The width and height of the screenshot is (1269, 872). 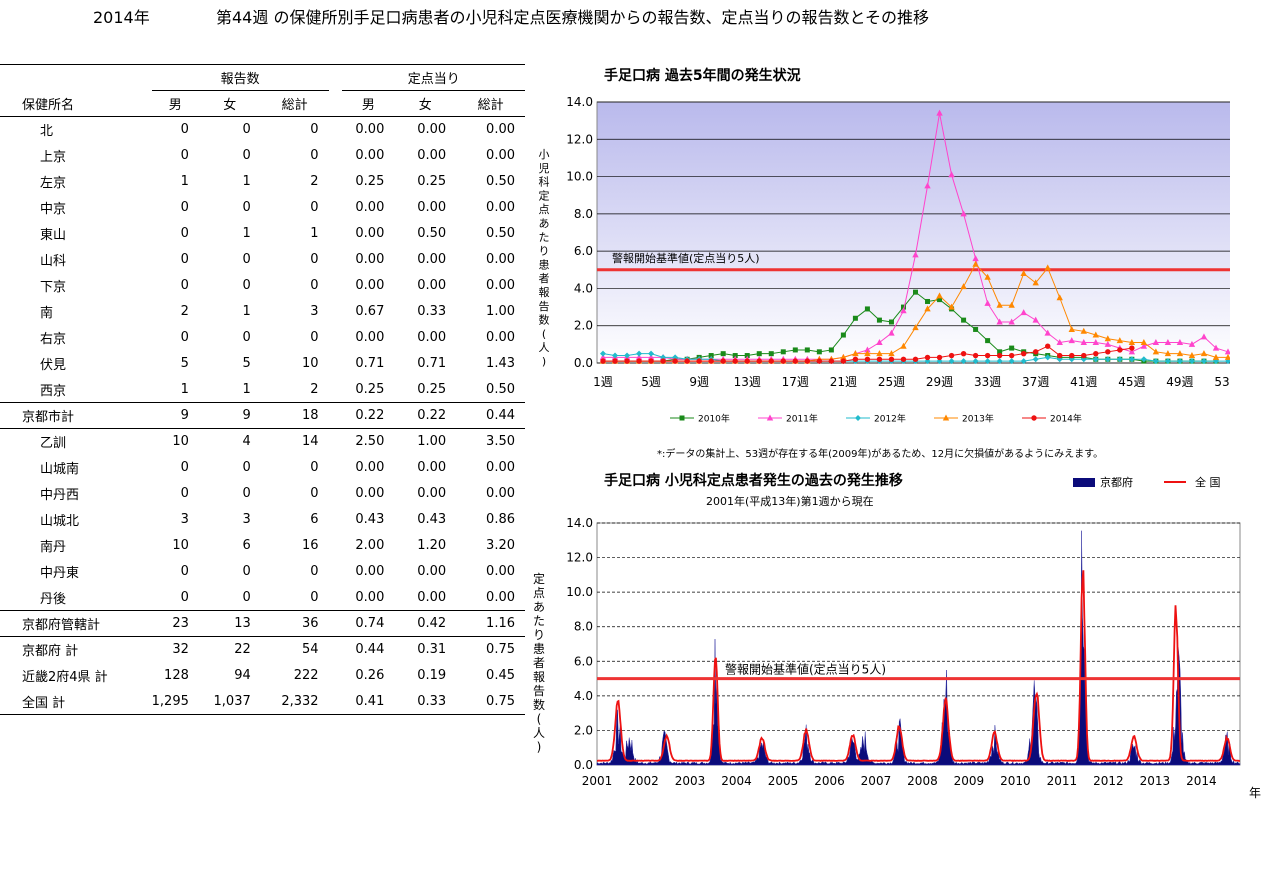 What do you see at coordinates (370, 701) in the screenshot?
I see `per-site-male: 0.41` at bounding box center [370, 701].